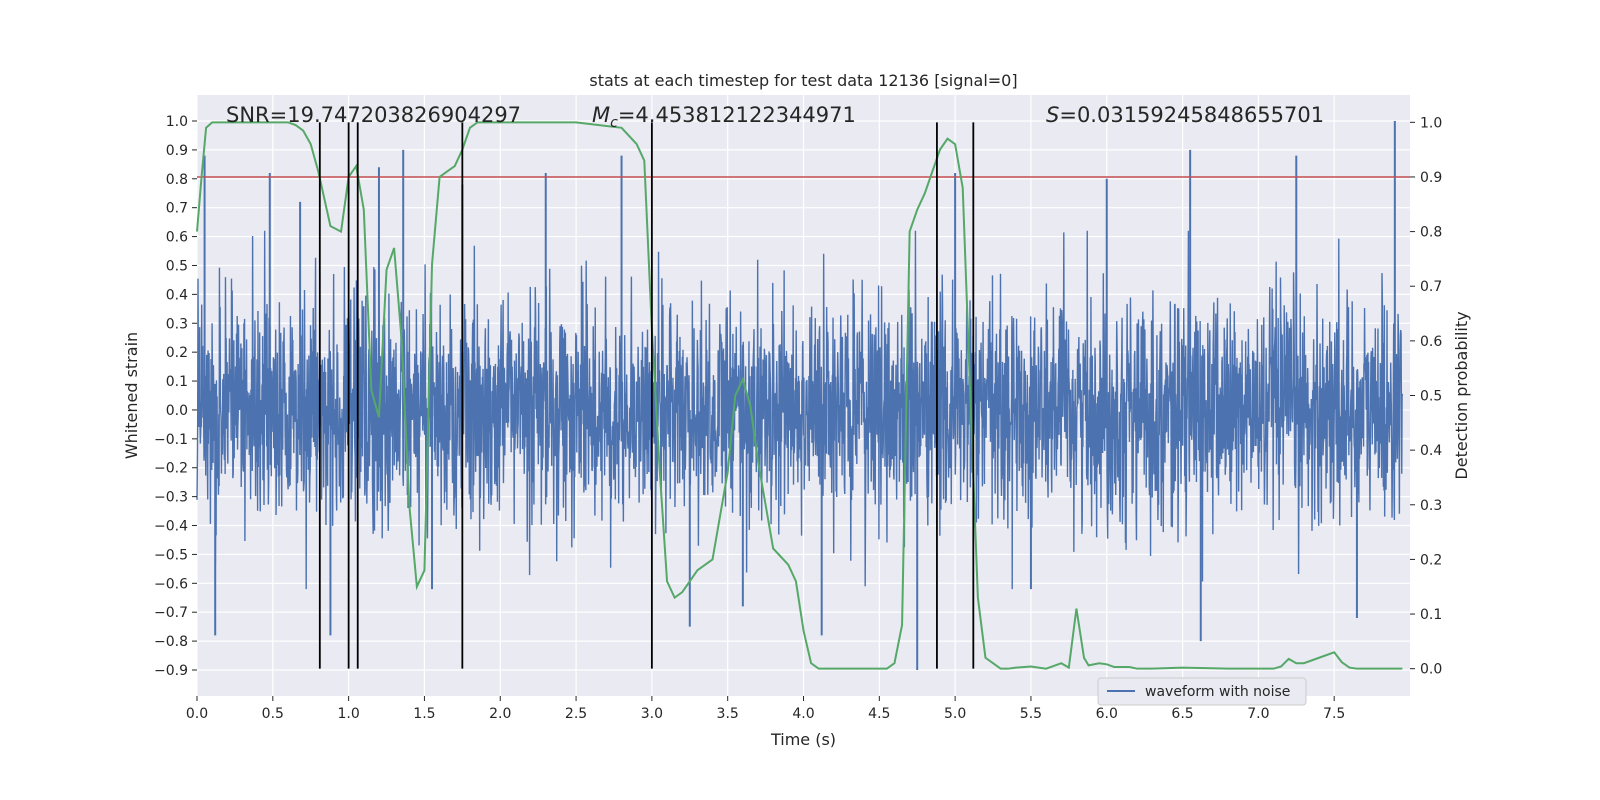 Image resolution: width=1600 pixels, height=800 pixels. I want to click on x-tick-label: 3.0, so click(652, 714).